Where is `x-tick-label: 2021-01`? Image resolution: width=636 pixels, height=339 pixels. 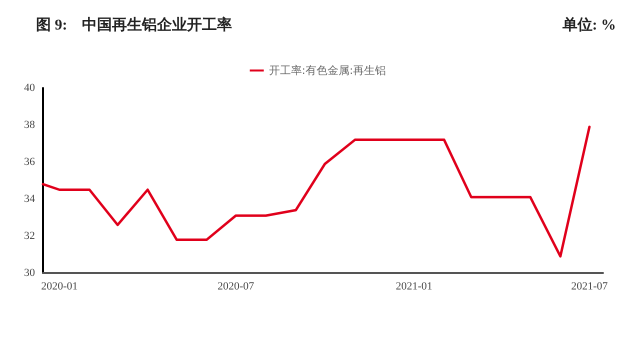
x-tick-label: 2021-01 is located at coordinates (414, 286).